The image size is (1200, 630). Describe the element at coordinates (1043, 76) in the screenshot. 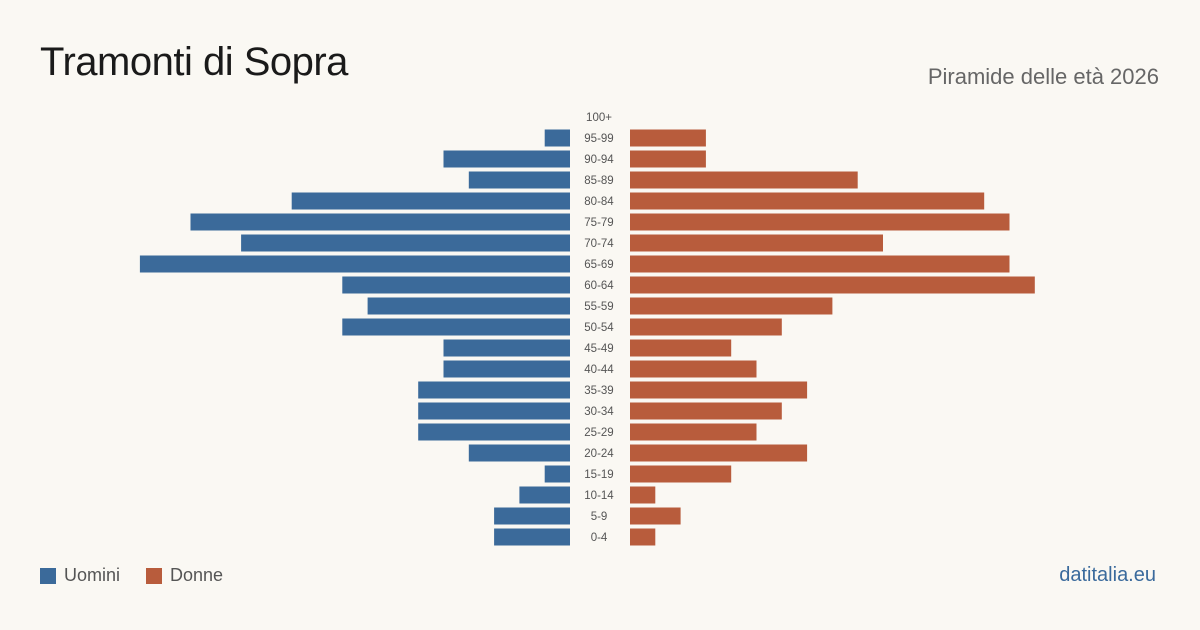

I see `chart-subtitle: Piramide delle età 2026` at that location.